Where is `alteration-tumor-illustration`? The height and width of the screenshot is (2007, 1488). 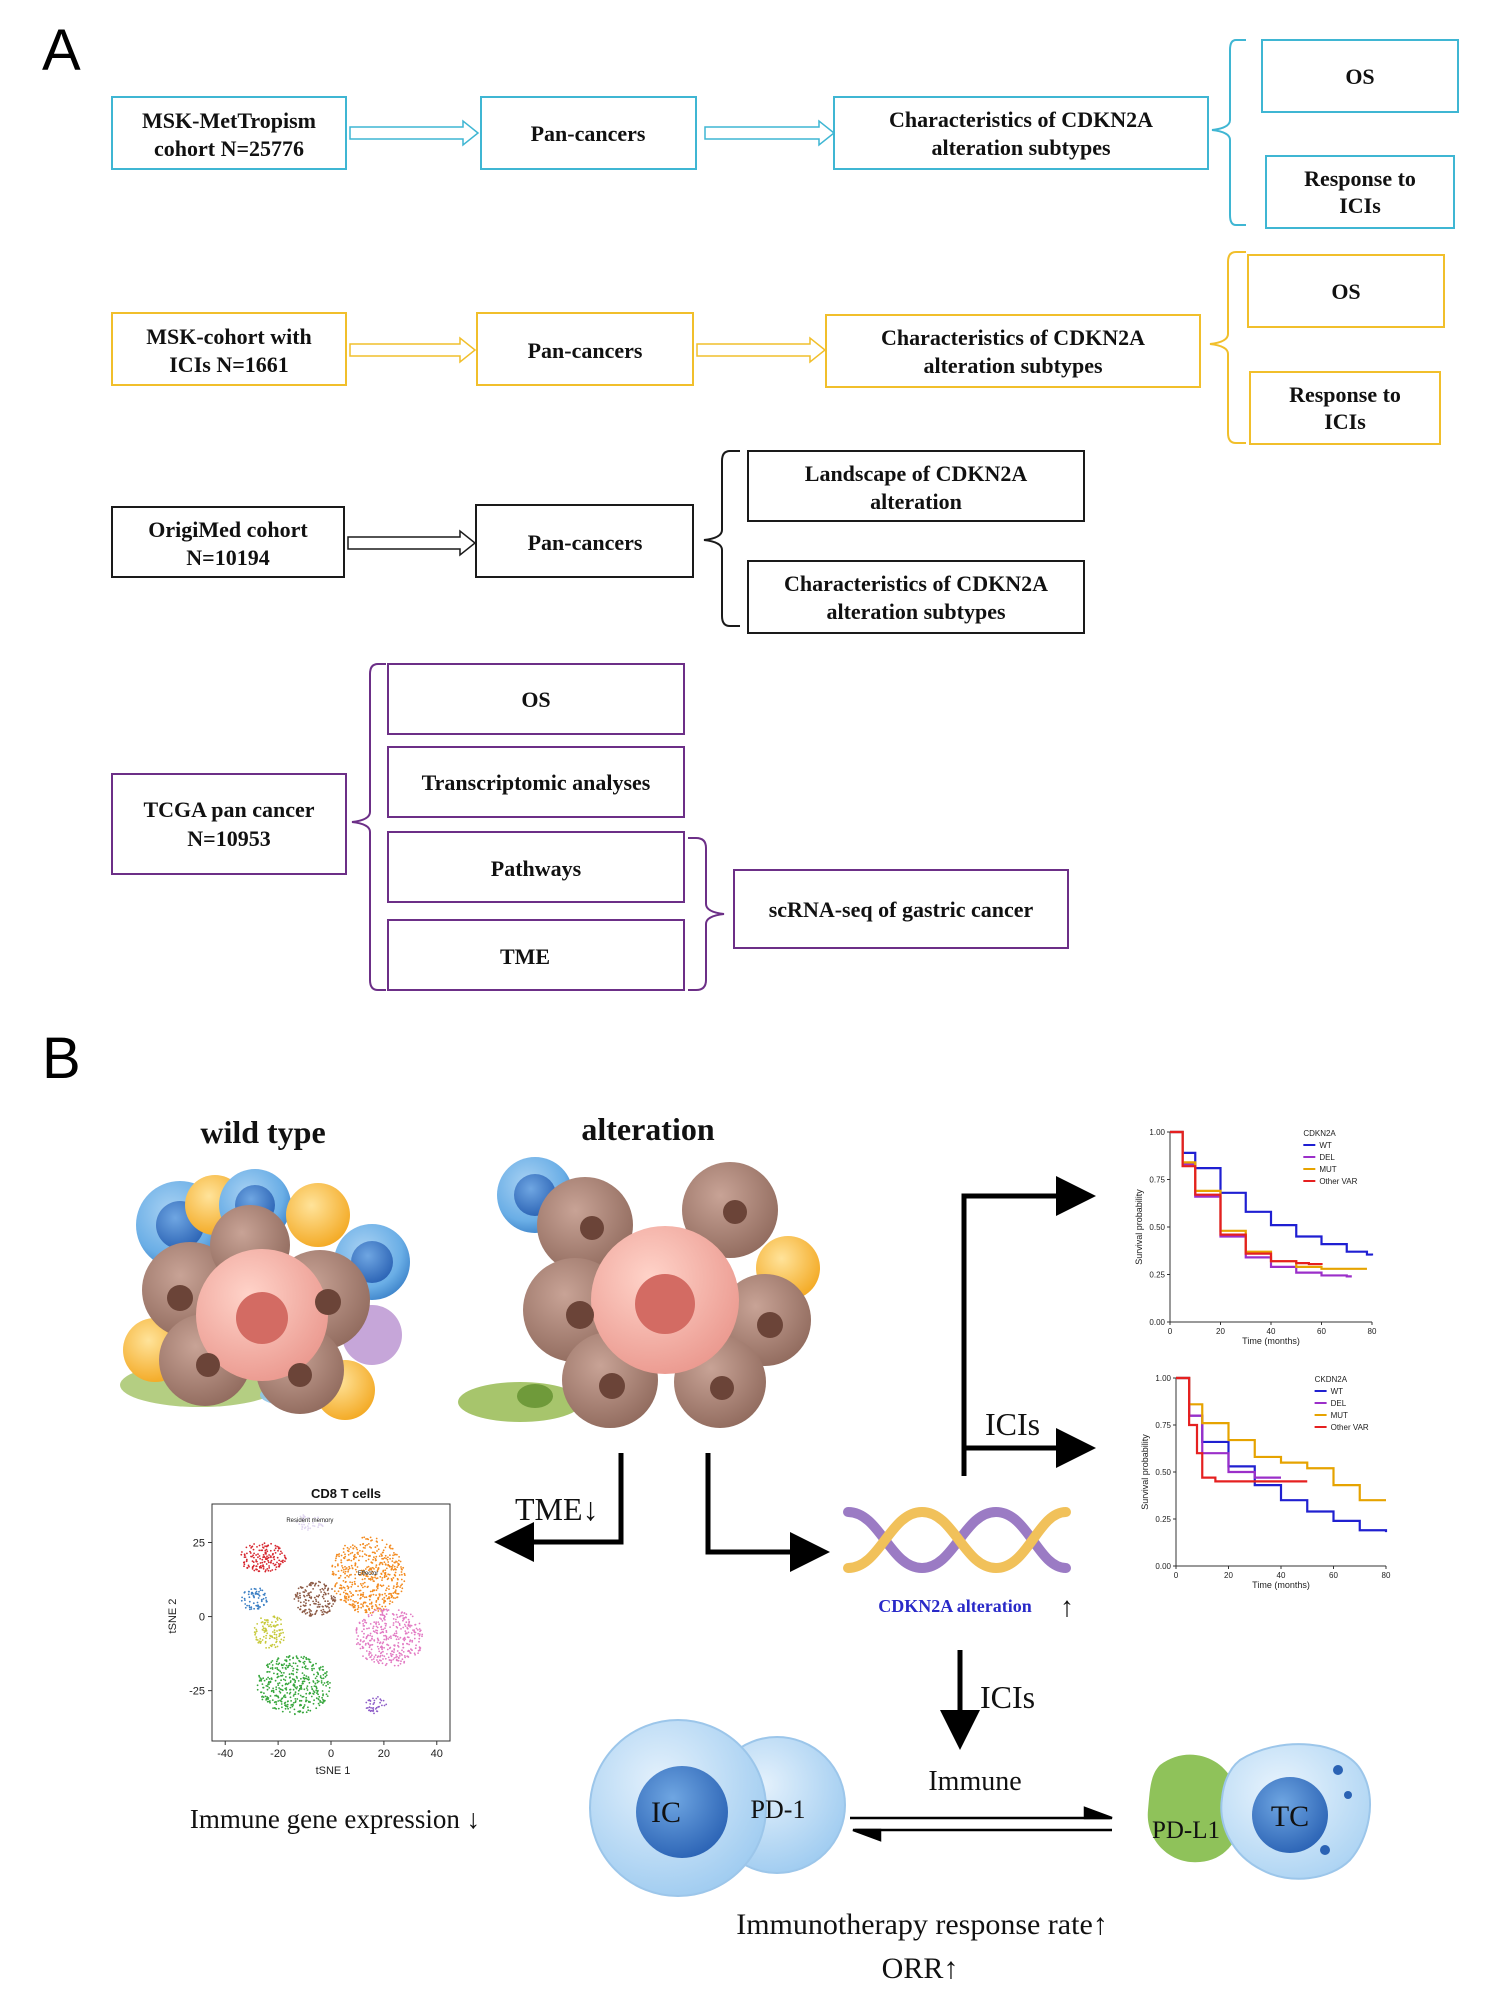
alteration-tumor-illustration is located at coordinates (639, 1292).